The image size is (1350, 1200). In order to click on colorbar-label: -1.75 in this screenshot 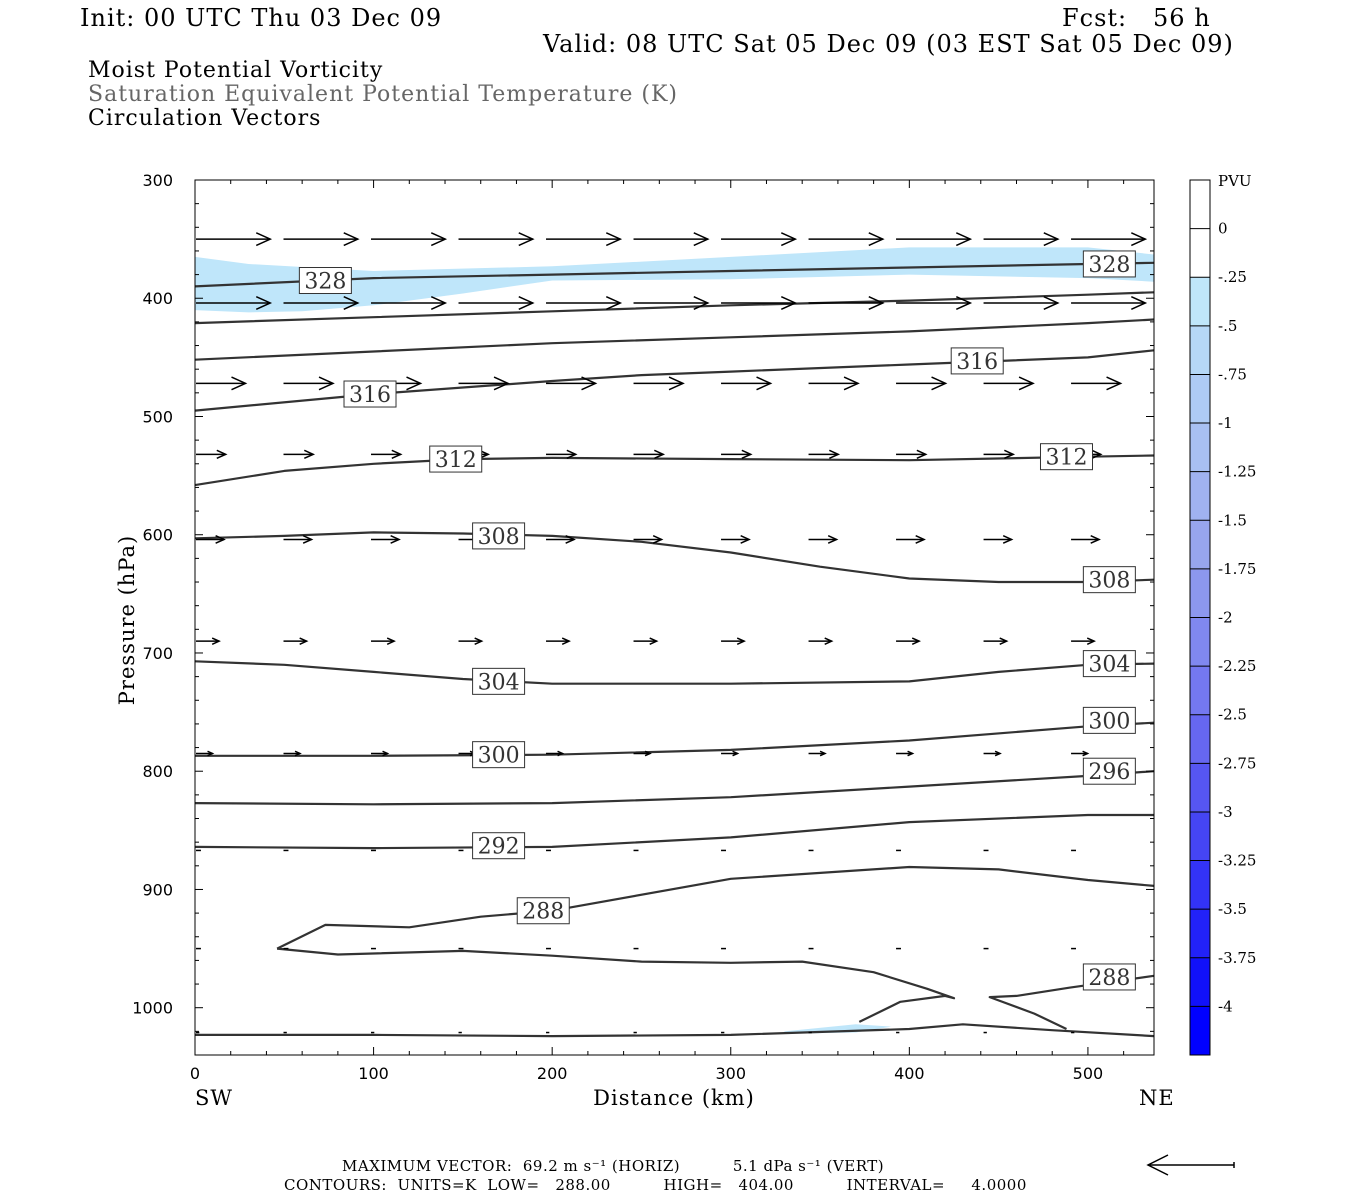, I will do `click(1237, 569)`.